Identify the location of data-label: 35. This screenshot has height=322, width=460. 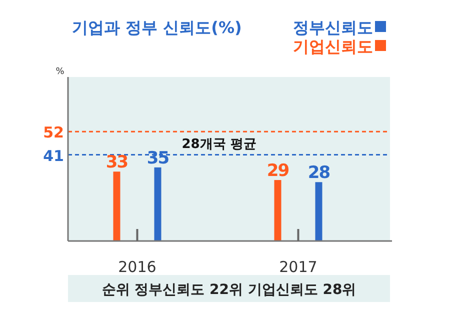
(157, 158).